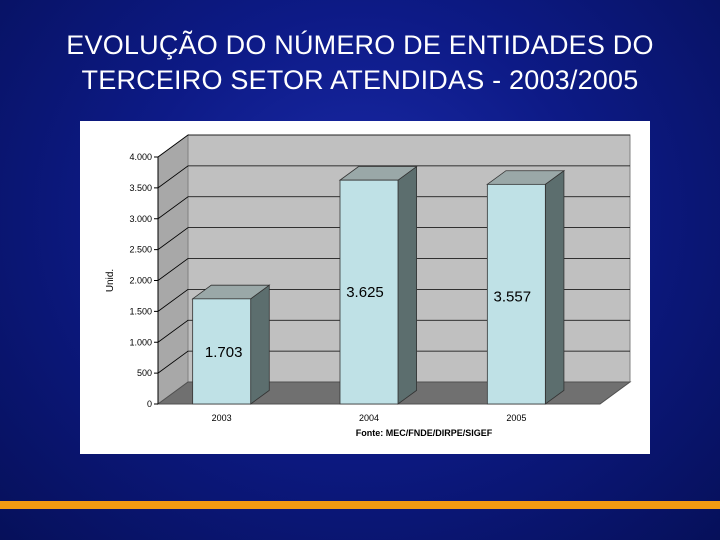 The width and height of the screenshot is (720, 540). What do you see at coordinates (140, 311) in the screenshot?
I see `y-tick-label: 1.500` at bounding box center [140, 311].